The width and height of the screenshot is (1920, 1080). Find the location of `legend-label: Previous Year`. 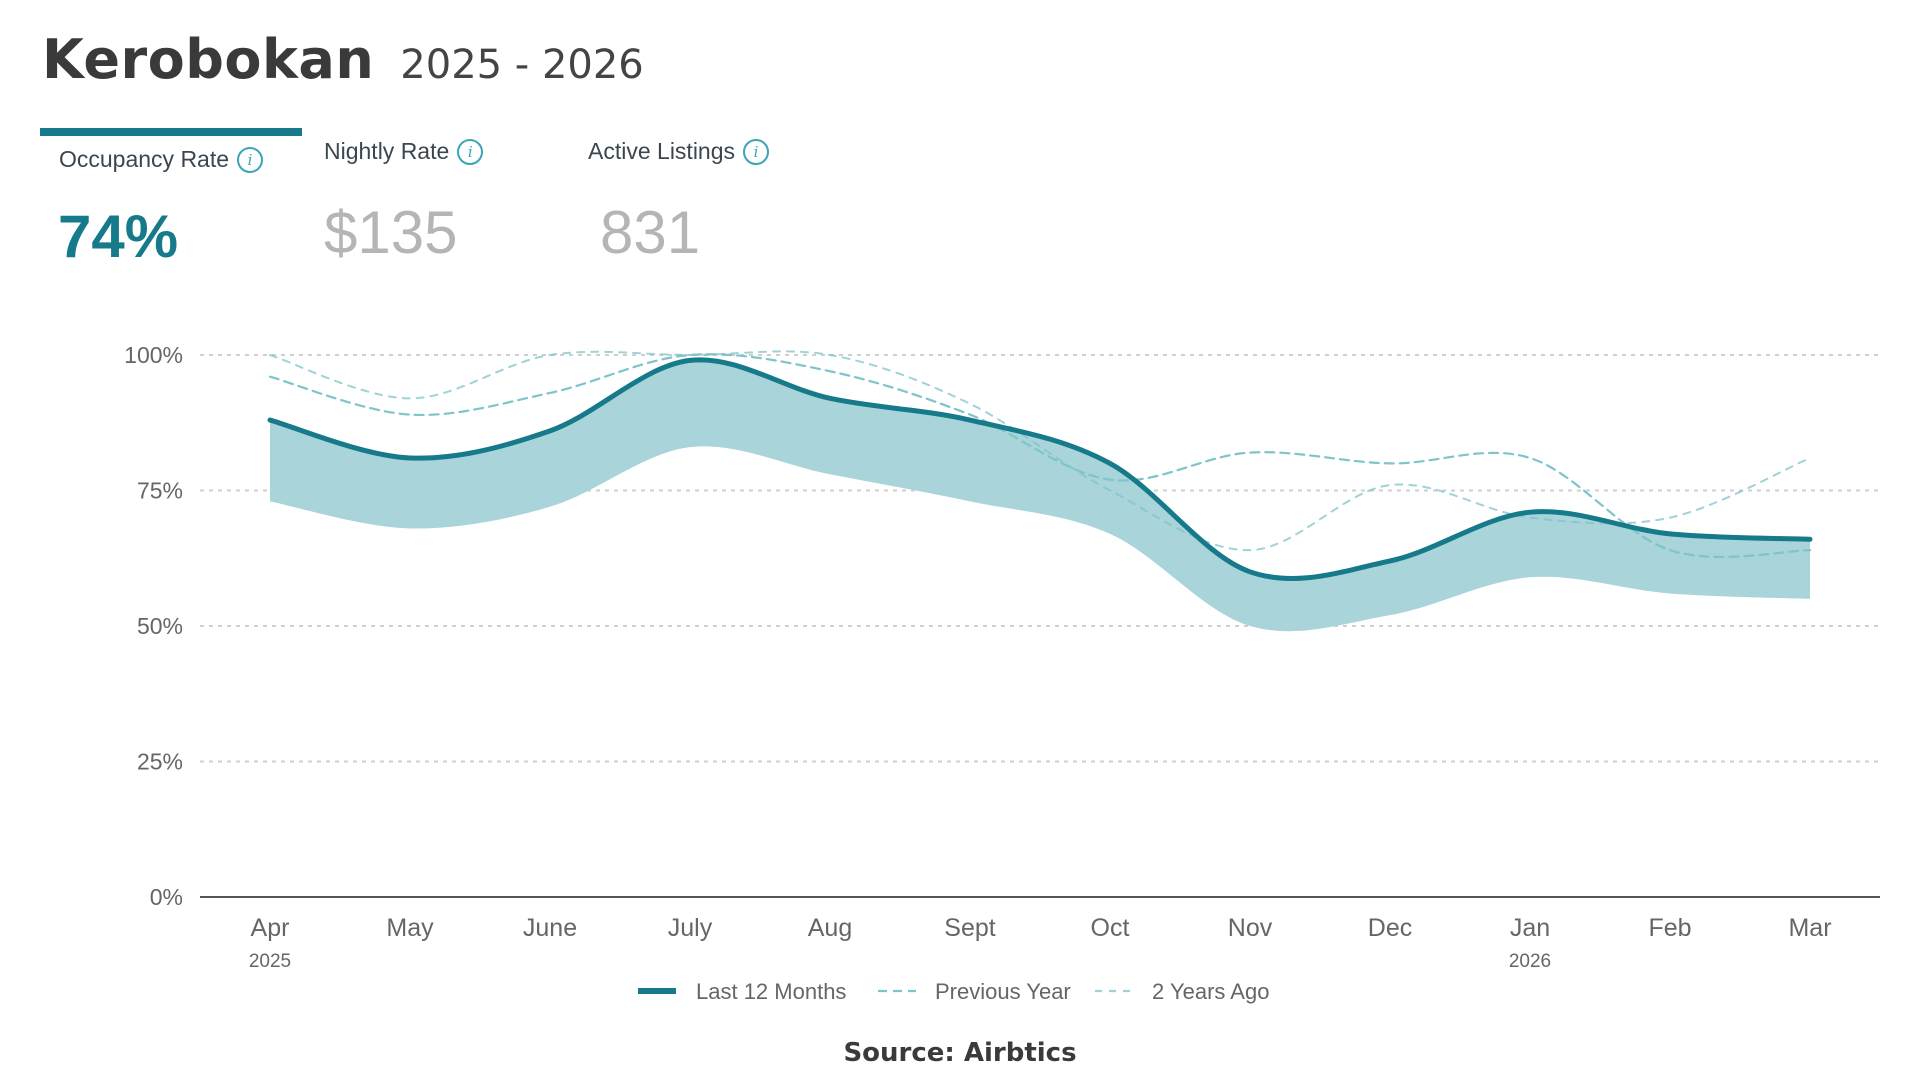

legend-label: Previous Year is located at coordinates (1003, 991).